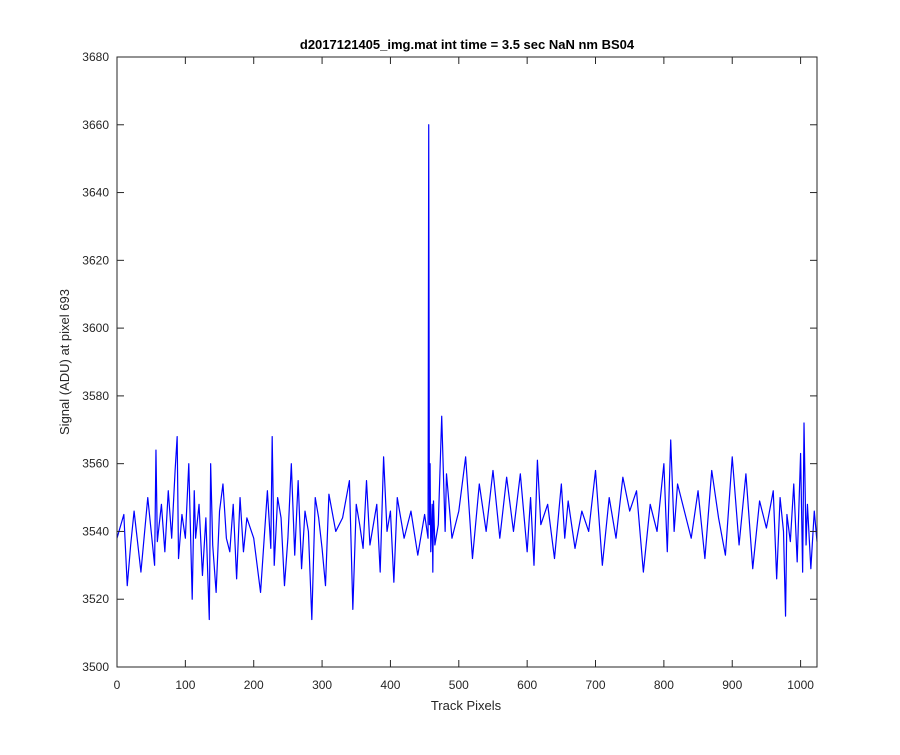 This screenshot has width=900, height=755. Describe the element at coordinates (95, 260) in the screenshot. I see `y-tick-label: 3620` at that location.